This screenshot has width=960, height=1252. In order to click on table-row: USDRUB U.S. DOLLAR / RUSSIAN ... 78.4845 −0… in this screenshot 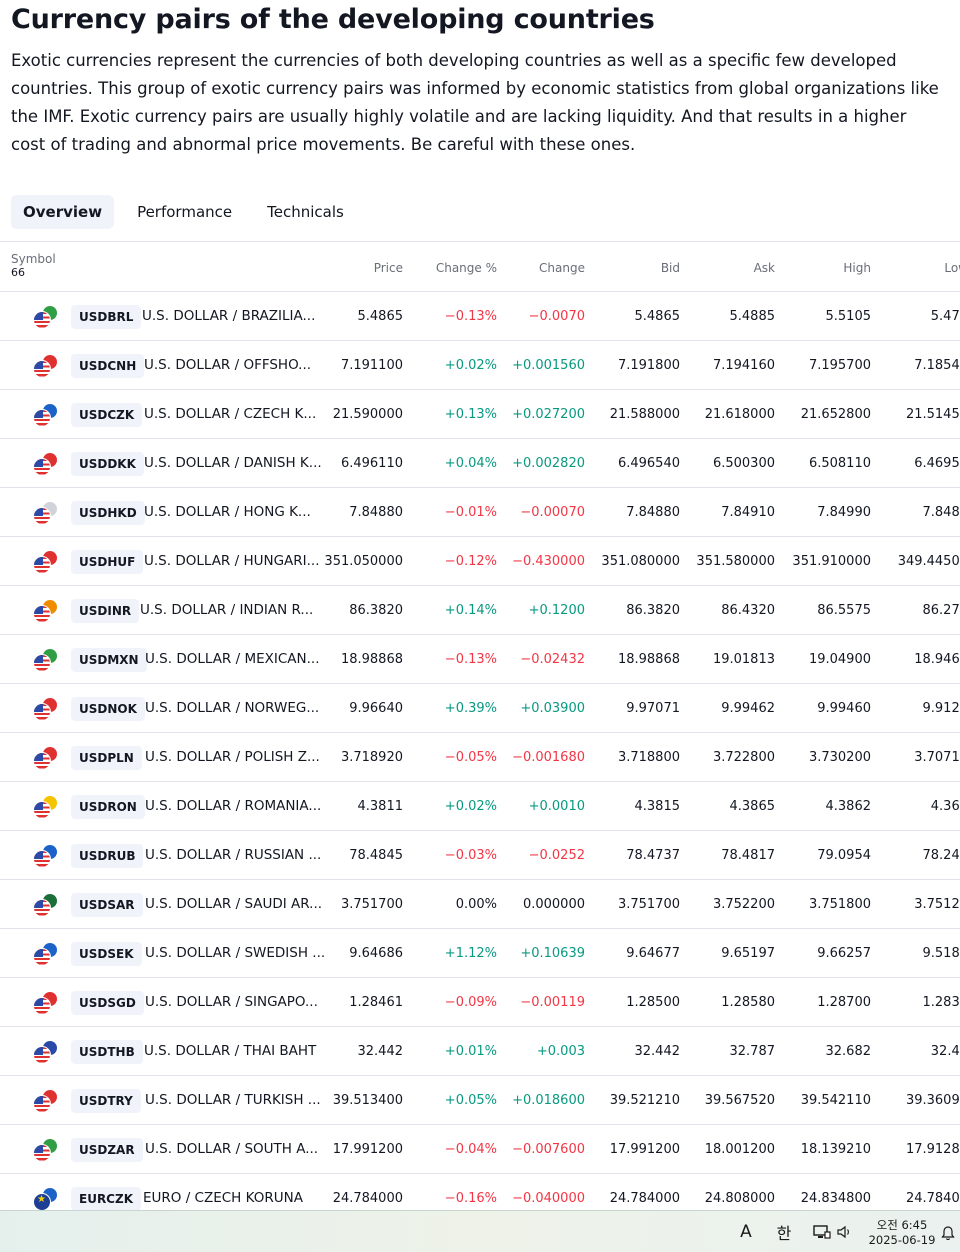, I will do `click(480, 855)`.